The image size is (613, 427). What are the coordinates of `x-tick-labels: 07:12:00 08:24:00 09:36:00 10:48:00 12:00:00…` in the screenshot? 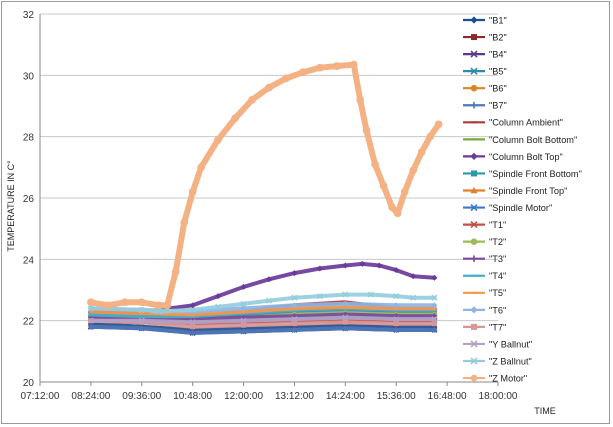 It's located at (269, 392).